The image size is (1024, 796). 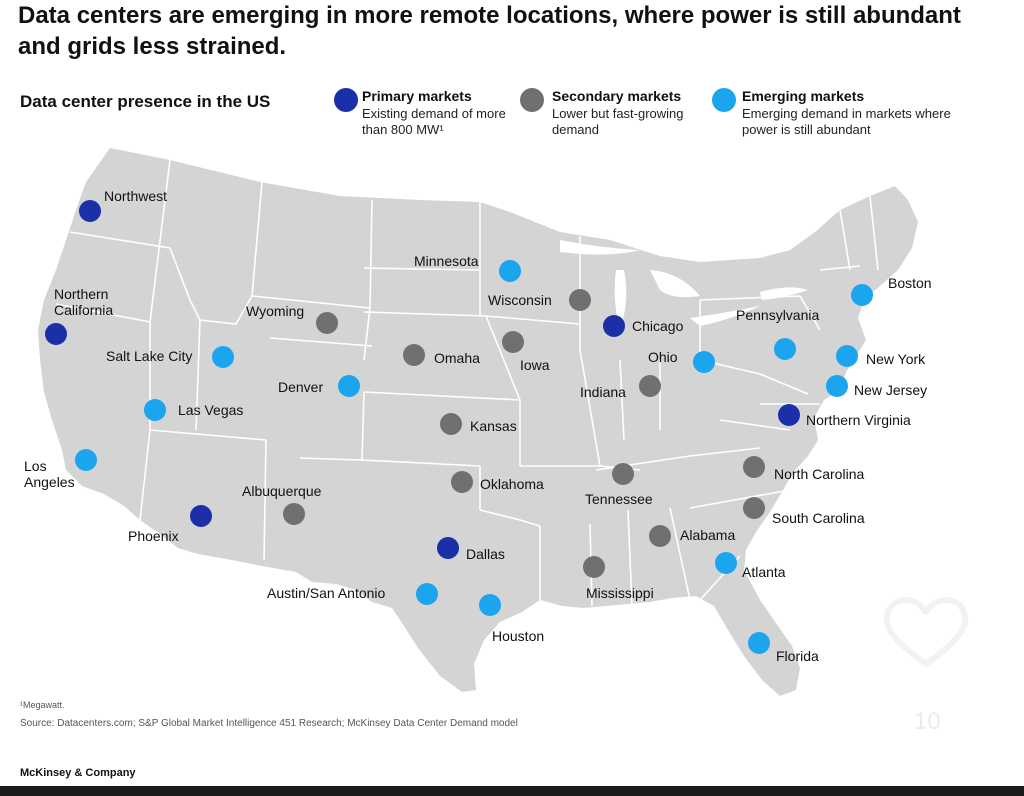 I want to click on label-austin-san-antonio: Austin/San Antonio, so click(x=326, y=593).